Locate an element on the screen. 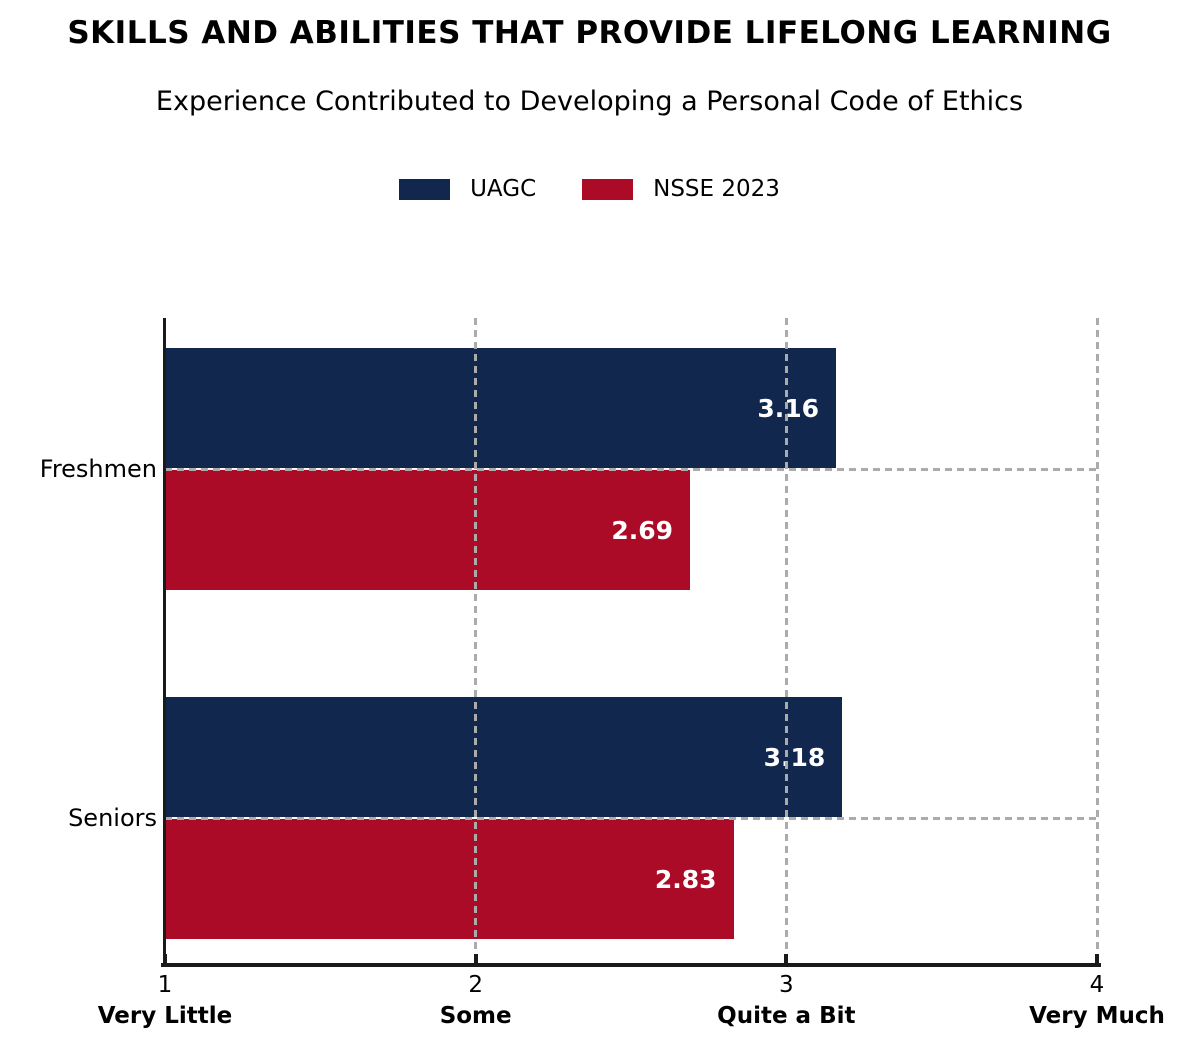 The width and height of the screenshot is (1179, 1052). value-label-seniors-nsse-2023: 2.83 is located at coordinates (685, 879).